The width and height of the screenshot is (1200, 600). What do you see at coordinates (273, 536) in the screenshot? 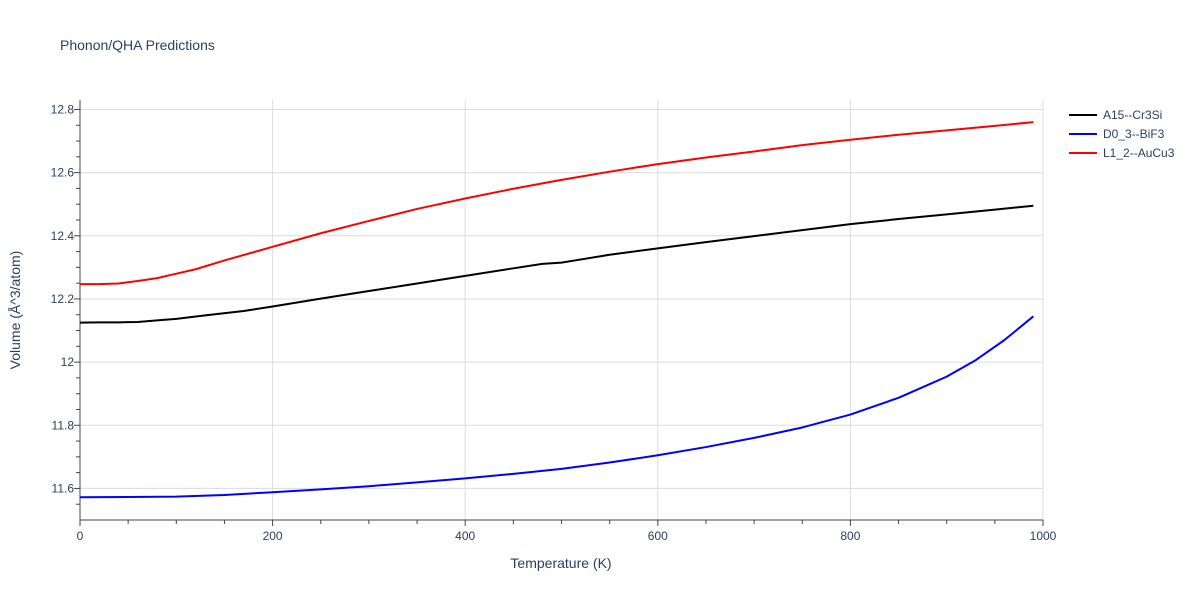
I see `x-tick-label: 200` at bounding box center [273, 536].